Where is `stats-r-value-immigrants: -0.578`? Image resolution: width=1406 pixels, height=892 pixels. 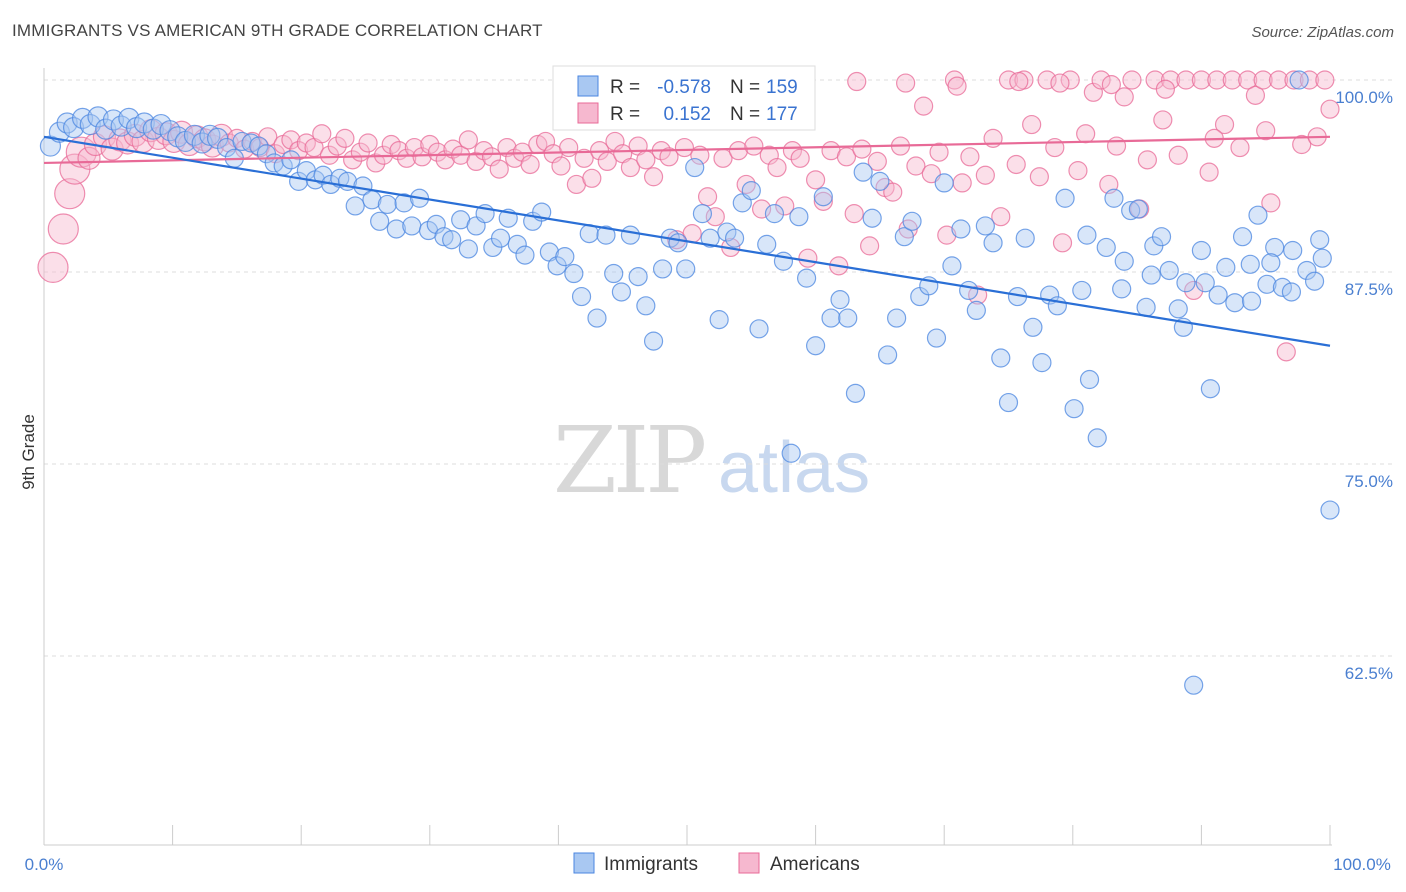
stats-r-value-immigrants: -0.578 is located at coordinates (684, 87).